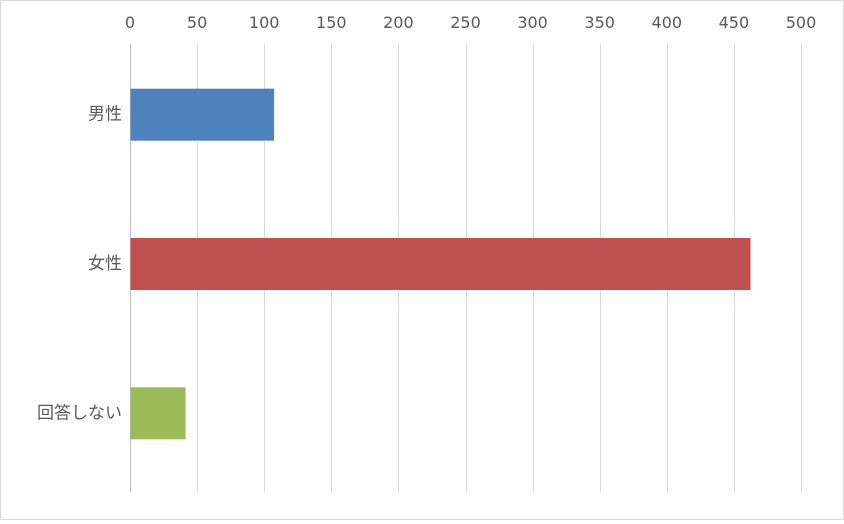  I want to click on category-label: 回答しない, so click(79, 413).